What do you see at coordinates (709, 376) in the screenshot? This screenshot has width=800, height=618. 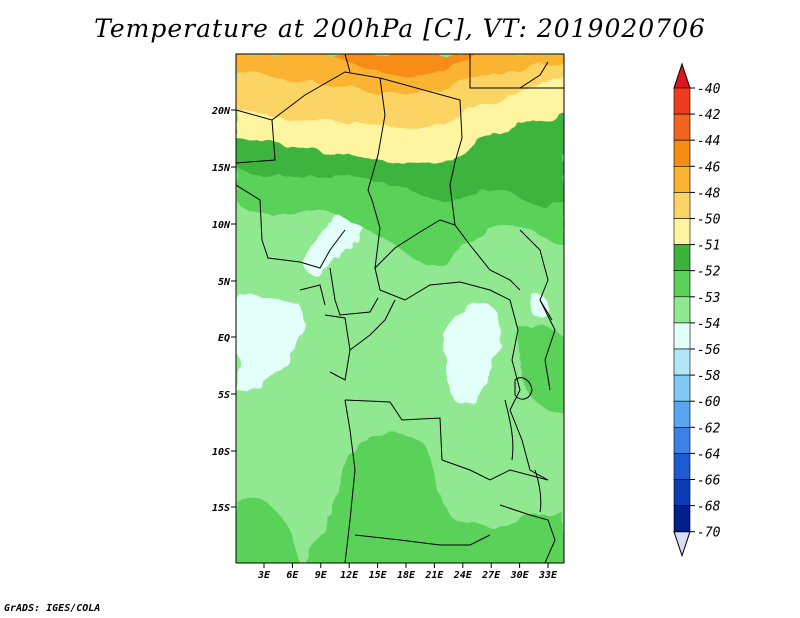 I see `colorbar-label: -58` at bounding box center [709, 376].